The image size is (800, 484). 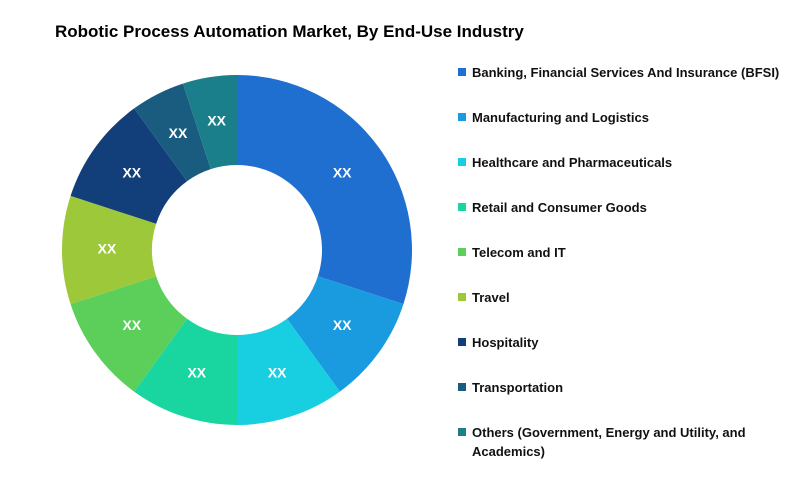 I want to click on legend-item: Telecom and IT, so click(x=623, y=252).